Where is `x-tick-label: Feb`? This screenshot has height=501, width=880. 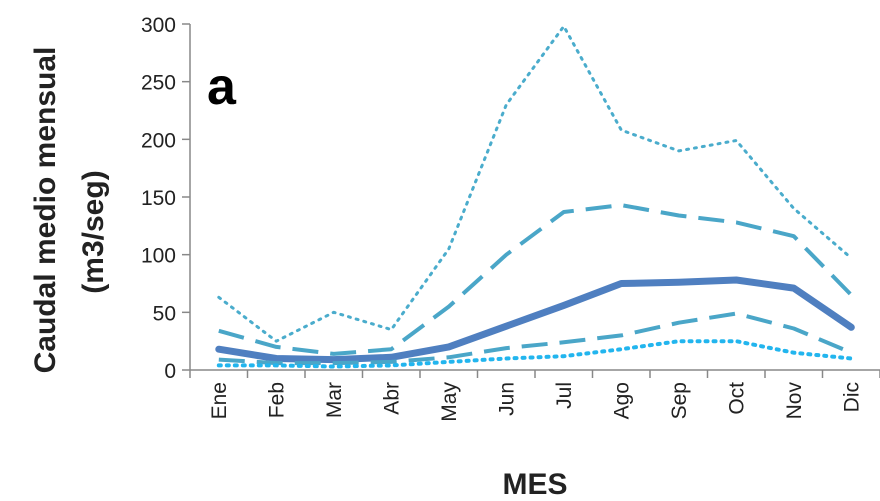 x-tick-label: Feb is located at coordinates (276, 400).